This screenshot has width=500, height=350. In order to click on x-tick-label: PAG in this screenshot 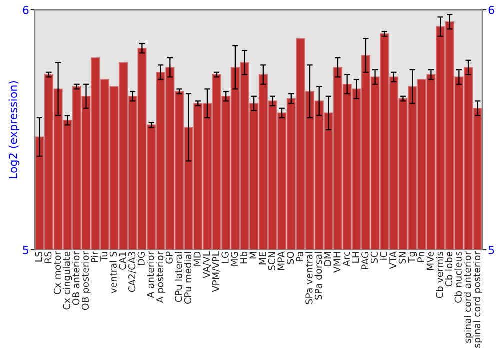, I will do `click(365, 261)`.